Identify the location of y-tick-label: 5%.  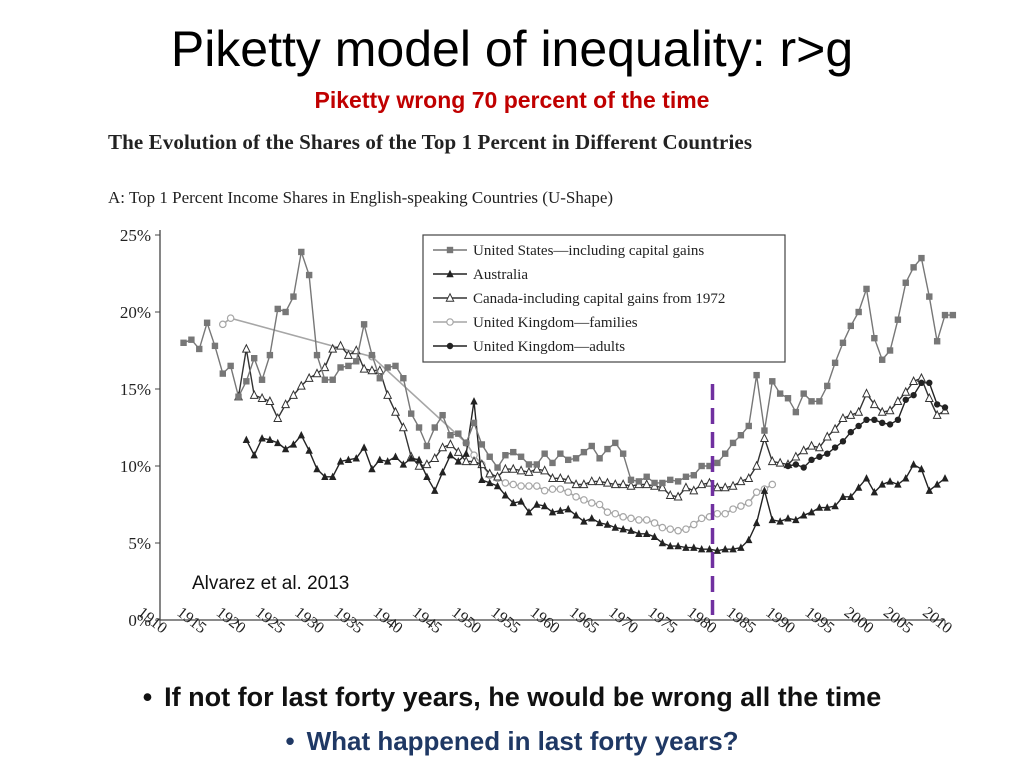
(139, 543).